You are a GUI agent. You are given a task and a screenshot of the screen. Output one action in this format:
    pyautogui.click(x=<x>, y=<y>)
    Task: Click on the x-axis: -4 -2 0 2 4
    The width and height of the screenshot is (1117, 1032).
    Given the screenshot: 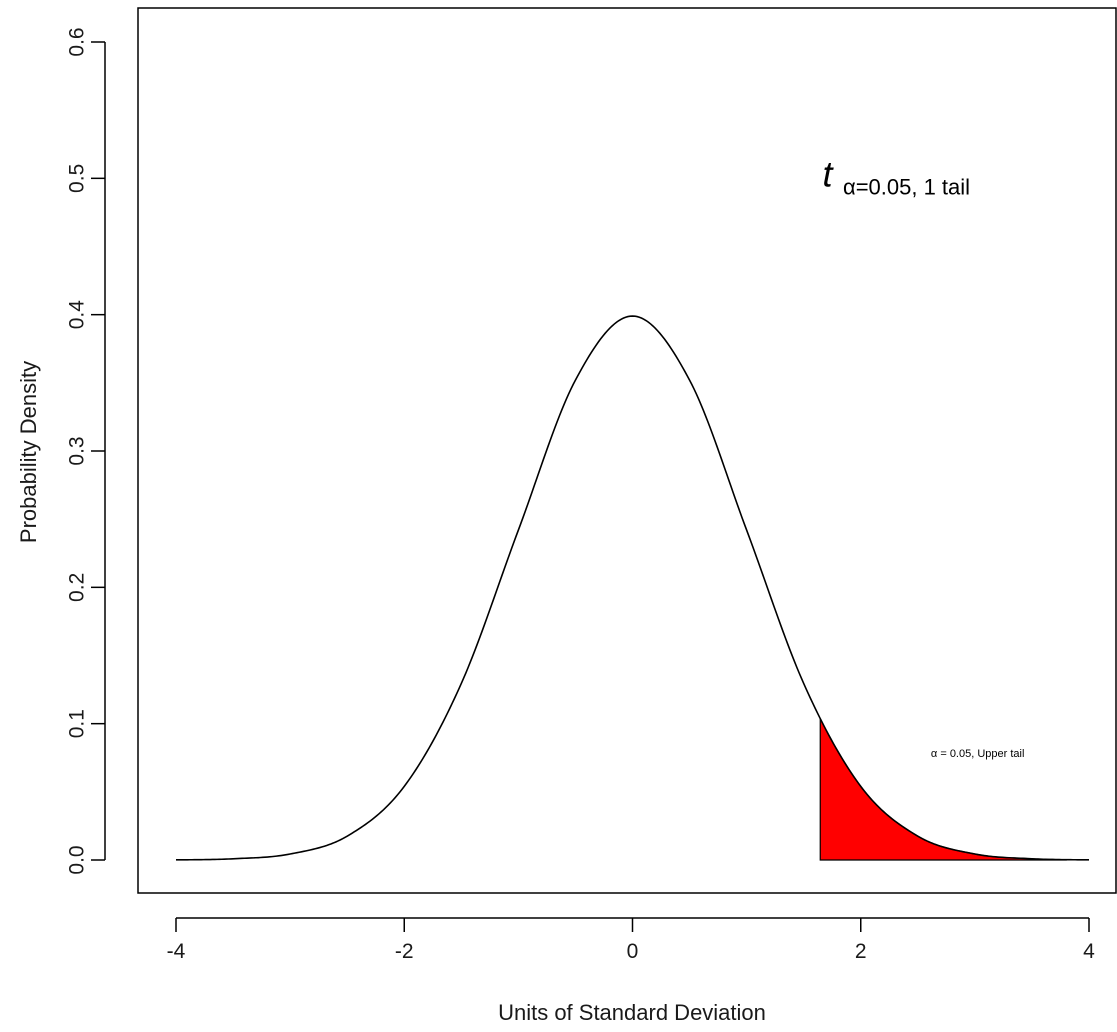 What is the action you would take?
    pyautogui.click(x=631, y=940)
    